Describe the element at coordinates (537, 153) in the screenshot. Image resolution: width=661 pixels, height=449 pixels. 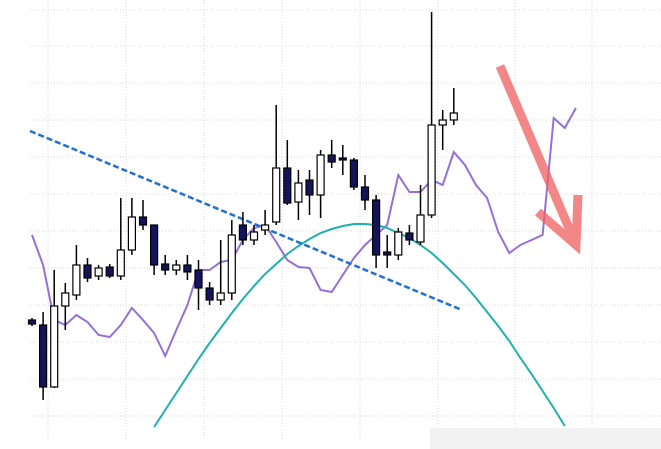
I see `arrow-shaft` at that location.